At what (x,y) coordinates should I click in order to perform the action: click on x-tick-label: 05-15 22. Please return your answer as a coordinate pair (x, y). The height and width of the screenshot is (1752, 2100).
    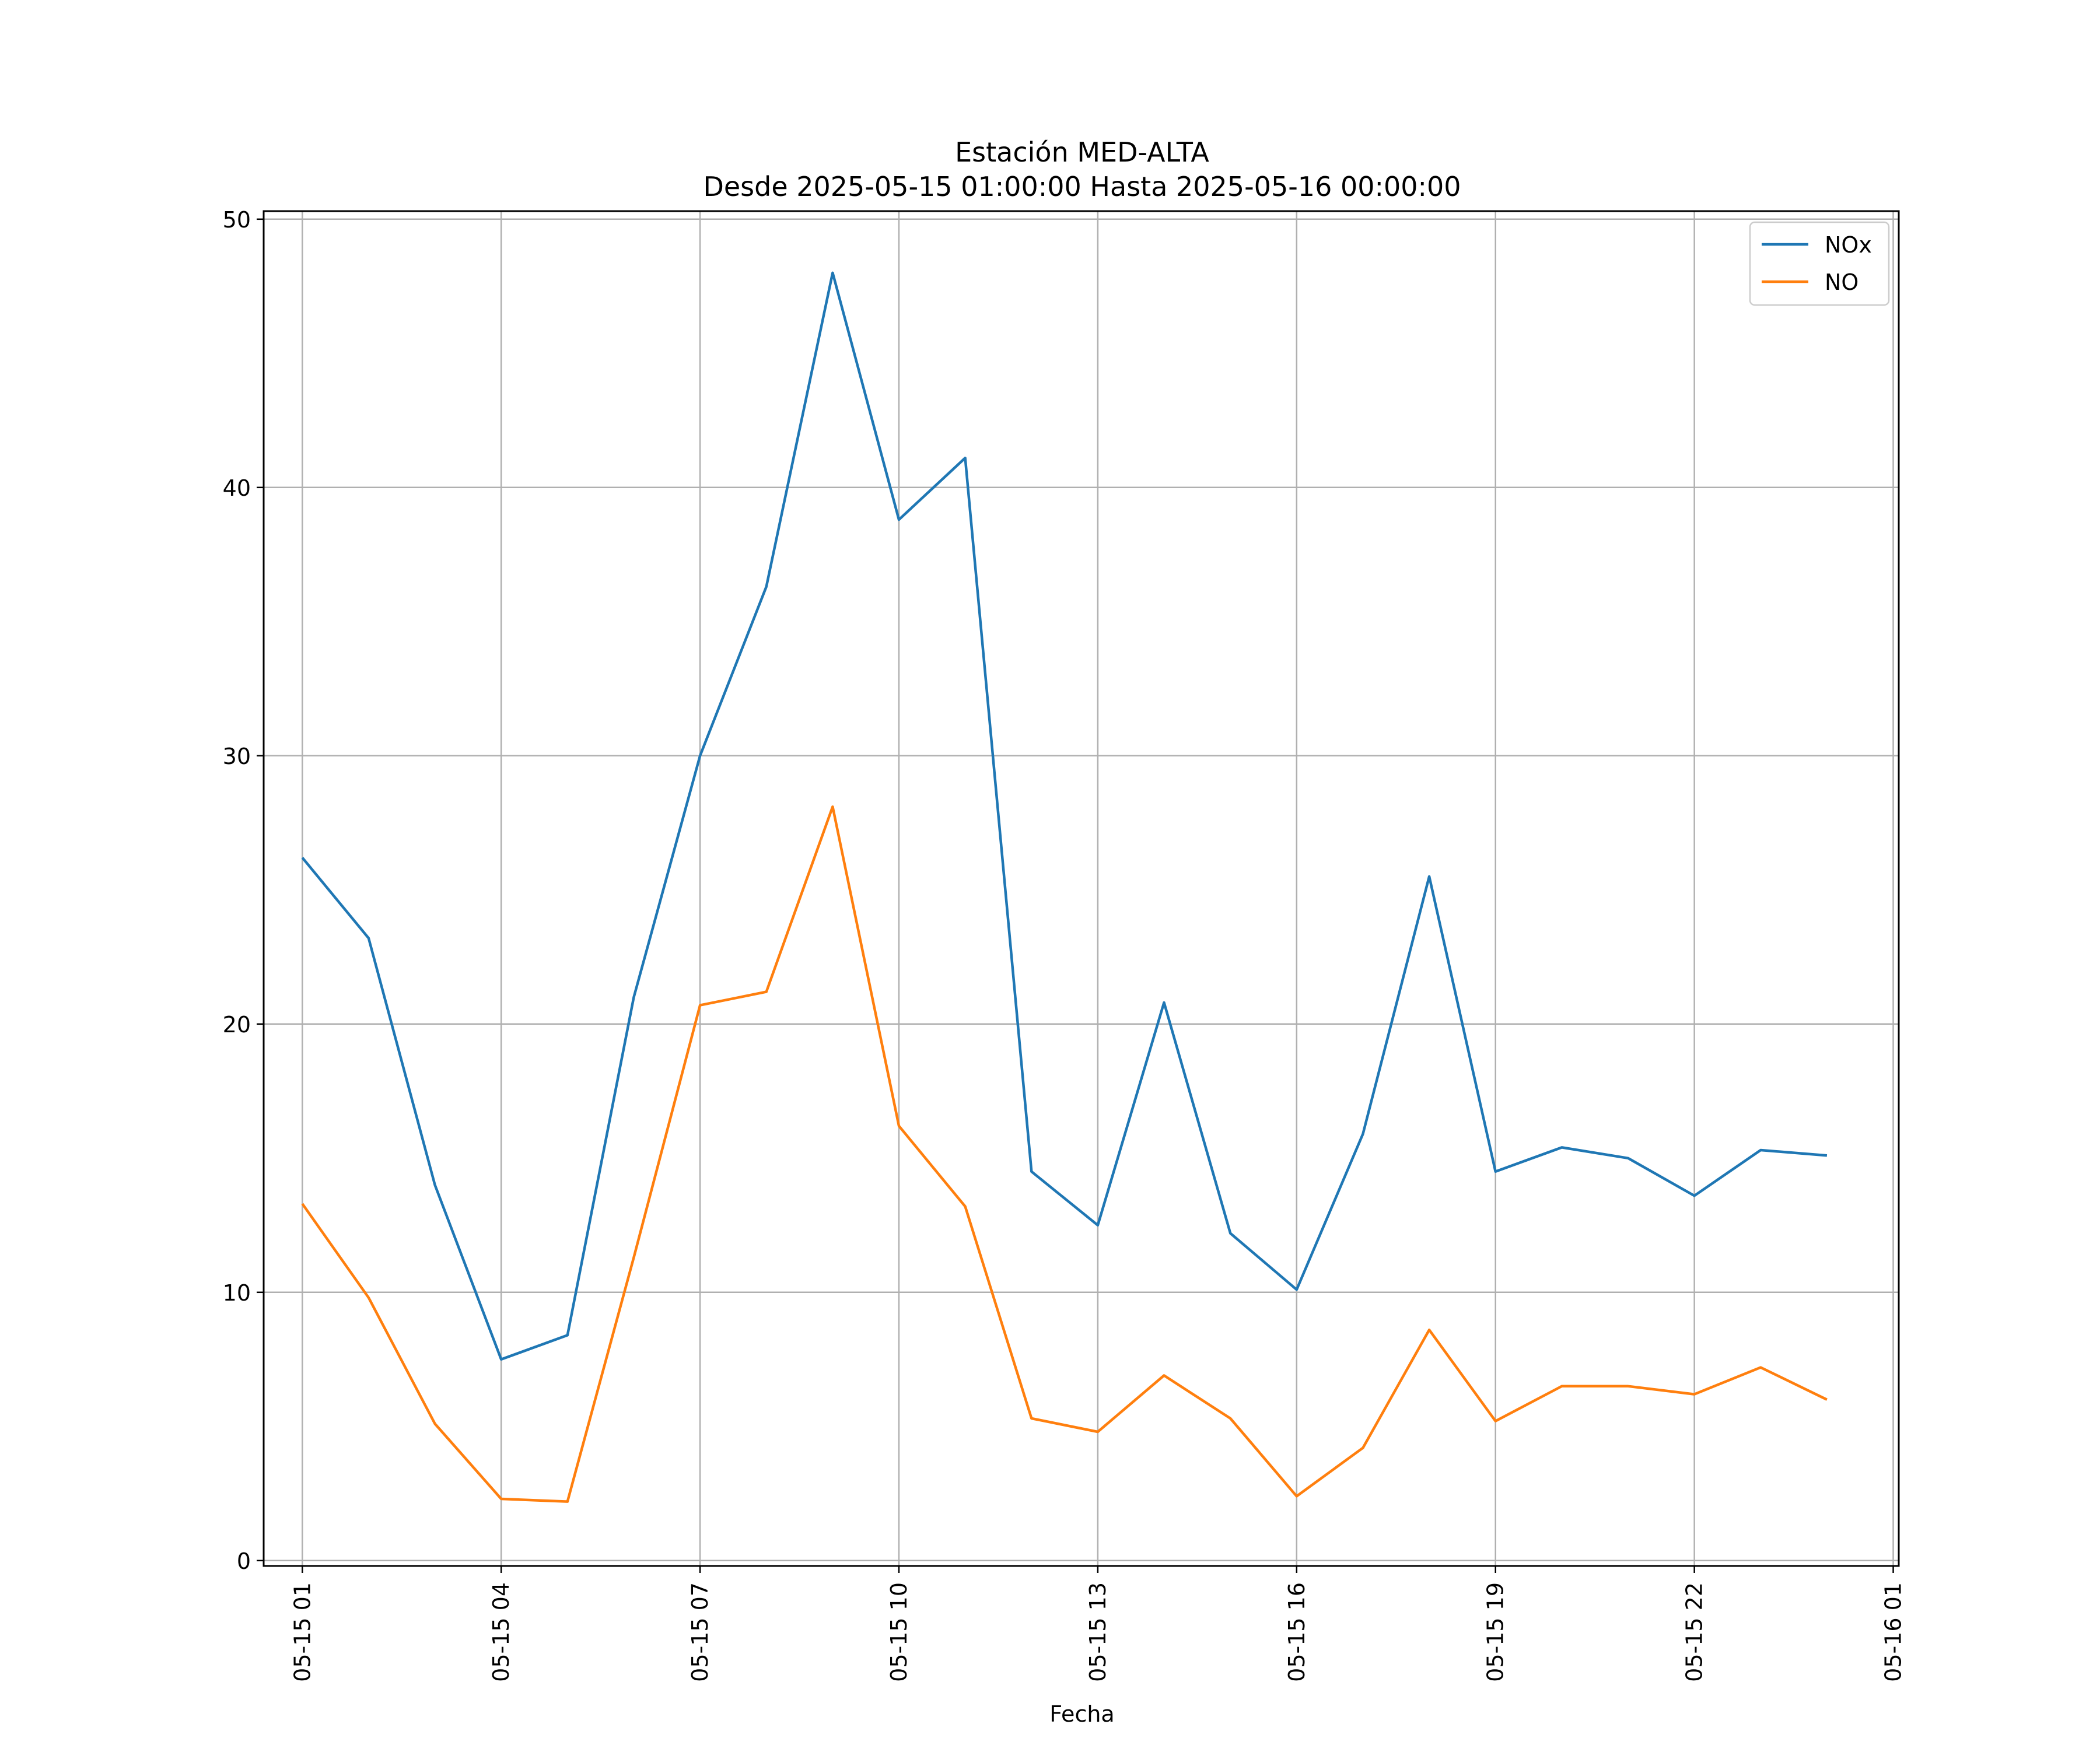
    Looking at the image, I should click on (1694, 1632).